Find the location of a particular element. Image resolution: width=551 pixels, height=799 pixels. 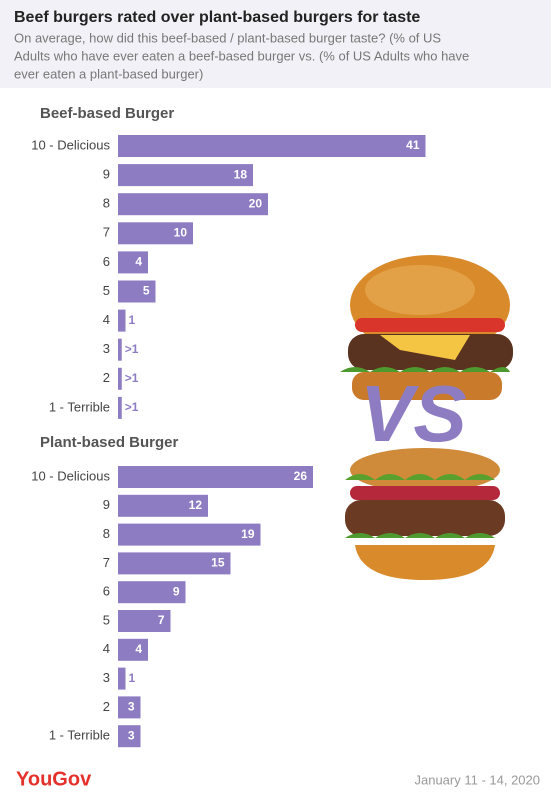

data-label: 9 is located at coordinates (176, 591).